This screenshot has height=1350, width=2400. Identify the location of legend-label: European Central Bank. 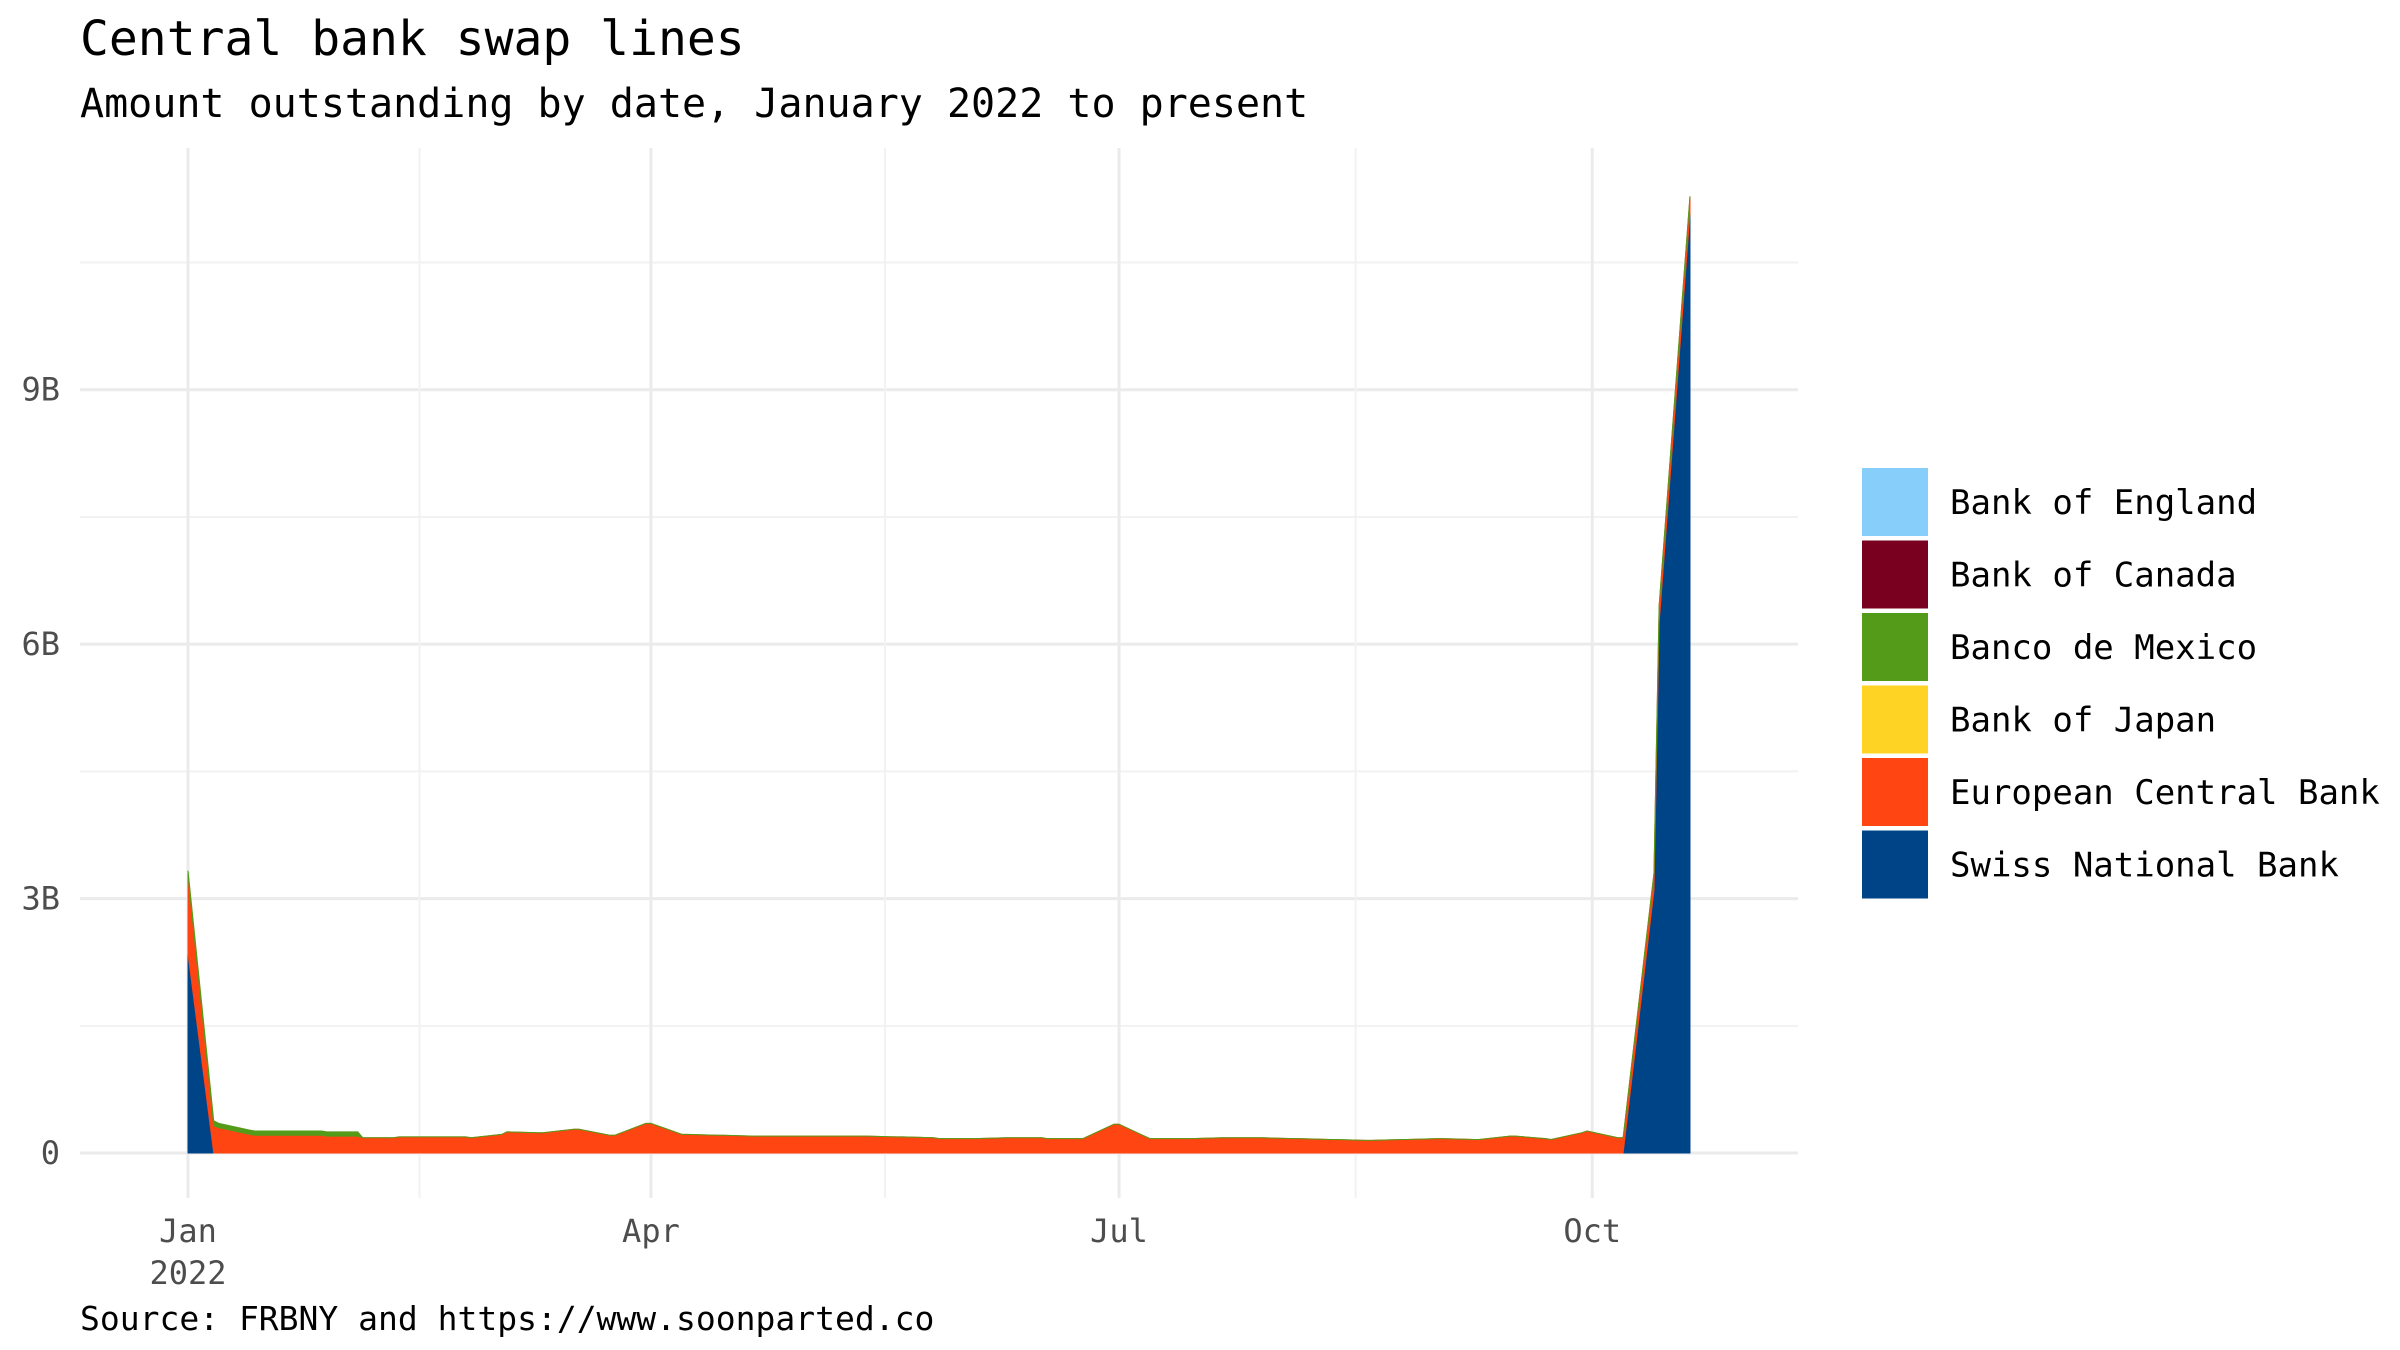
(2165, 793).